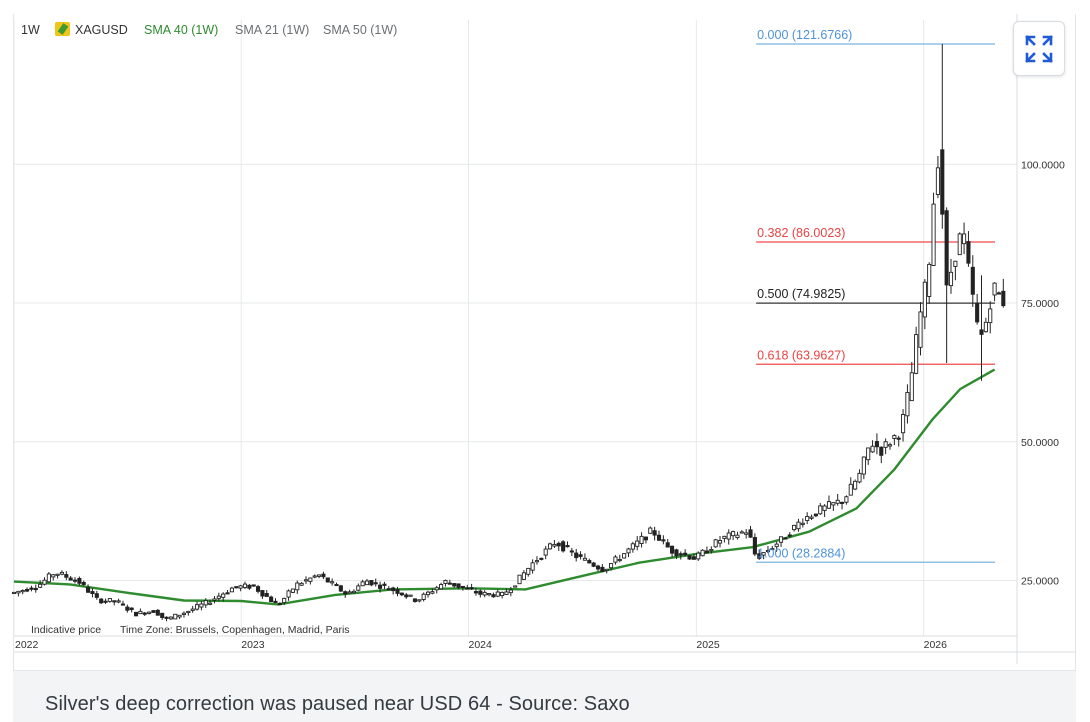 This screenshot has width=1090, height=722. Describe the element at coordinates (360, 30) in the screenshot. I see `legend-sma50: SMA 50 (1W)` at that location.